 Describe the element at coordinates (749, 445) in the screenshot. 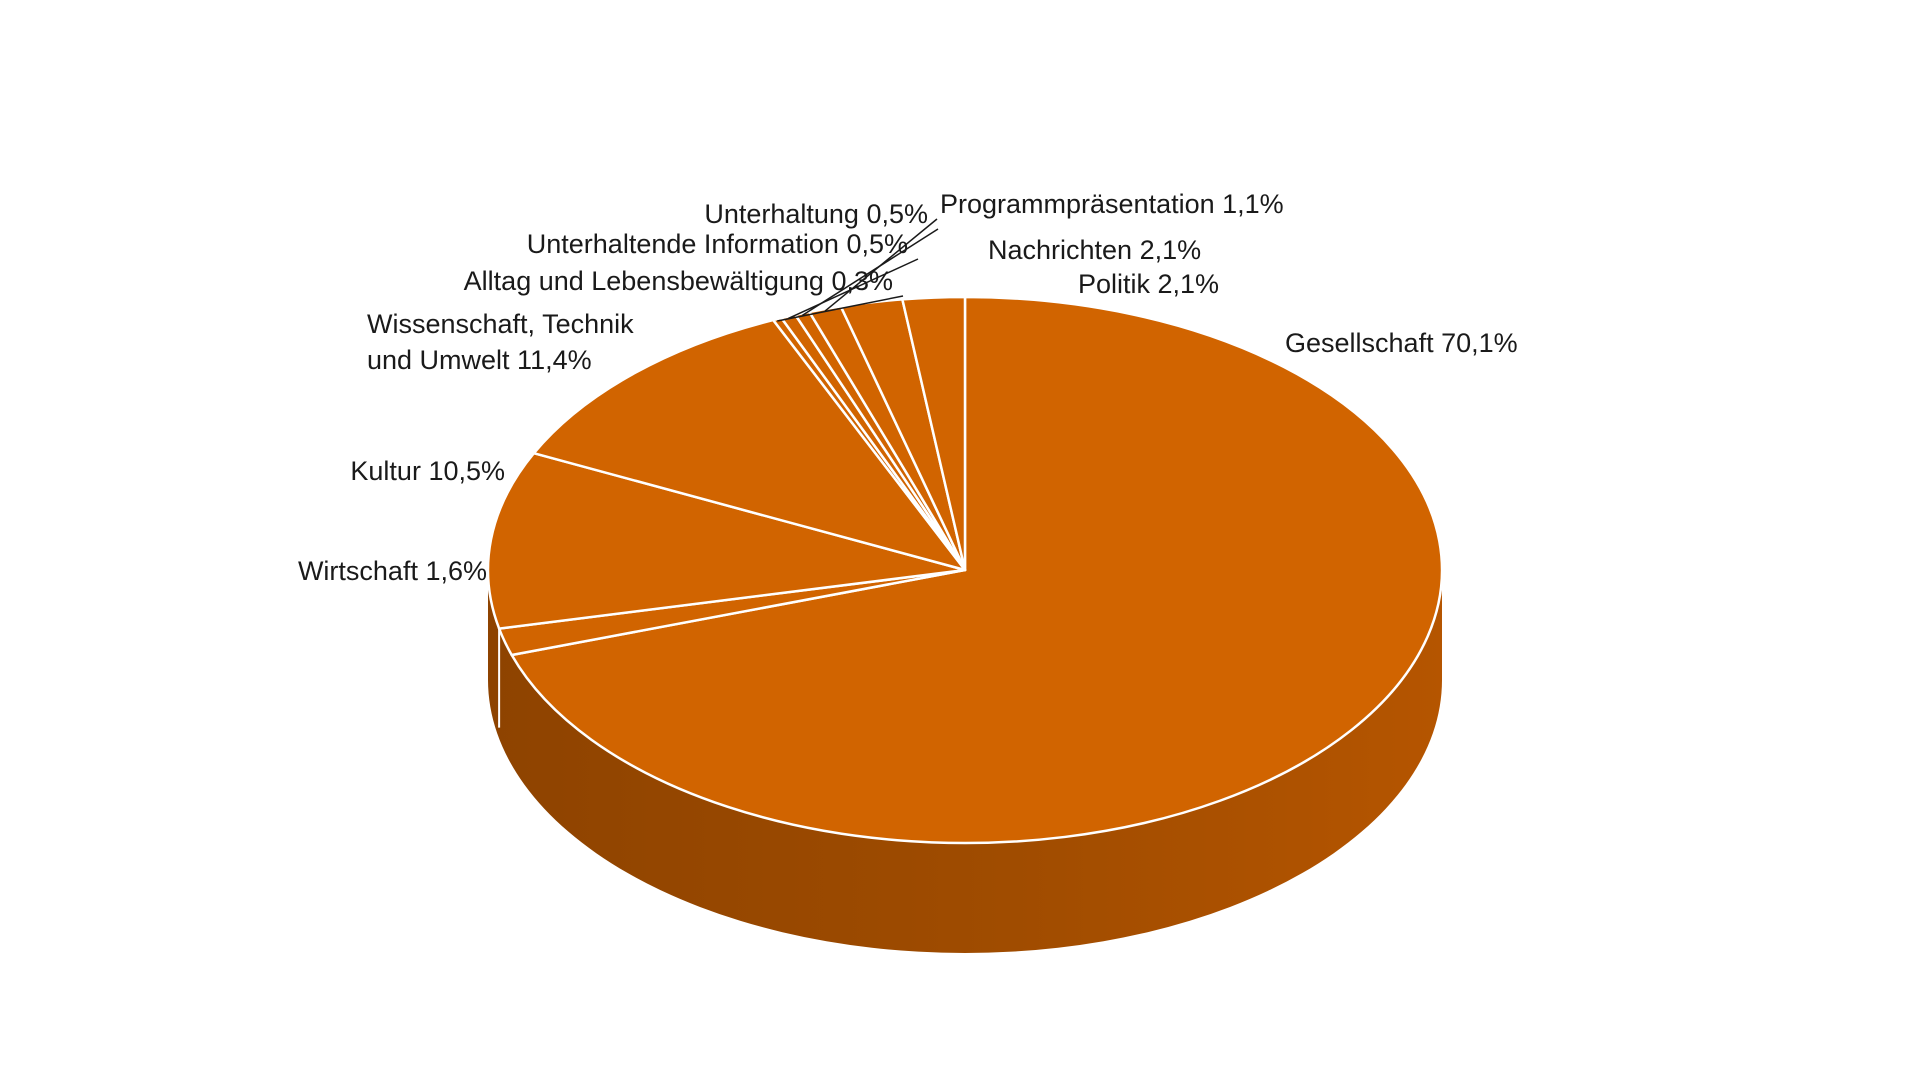

I see `pie-slice-wissenschaft-technik-und-umwelt` at that location.